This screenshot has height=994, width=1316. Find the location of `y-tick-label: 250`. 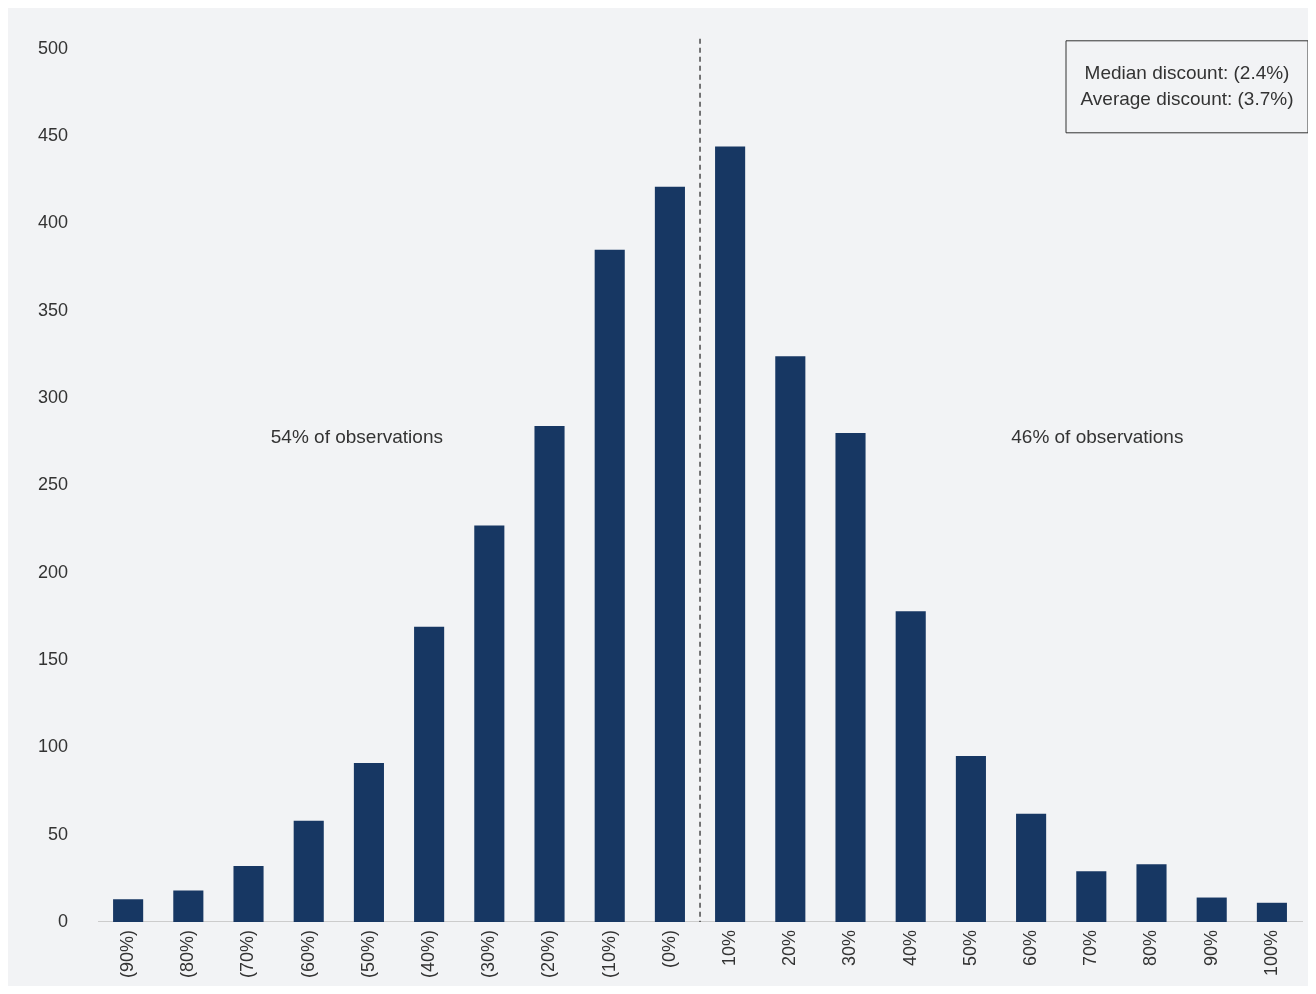

y-tick-label: 250 is located at coordinates (53, 484).